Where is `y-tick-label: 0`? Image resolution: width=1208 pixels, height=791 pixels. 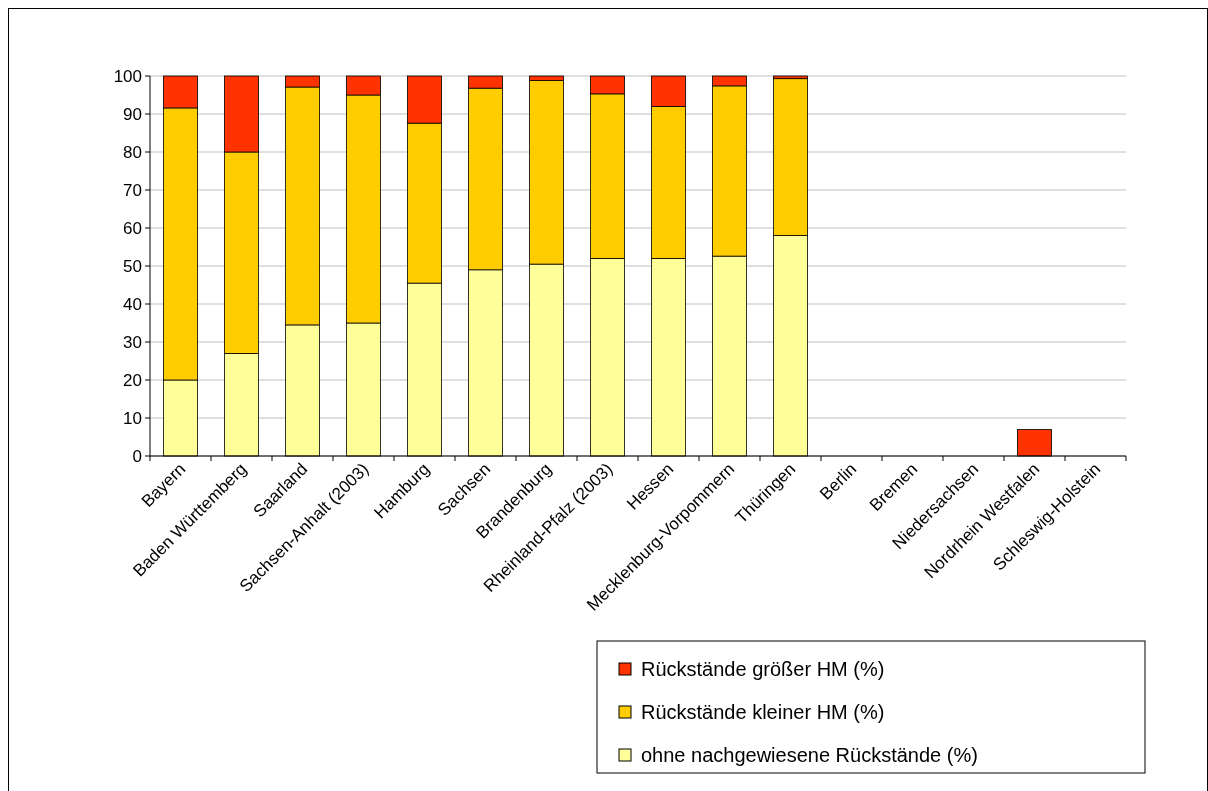
y-tick-label: 0 is located at coordinates (137, 456).